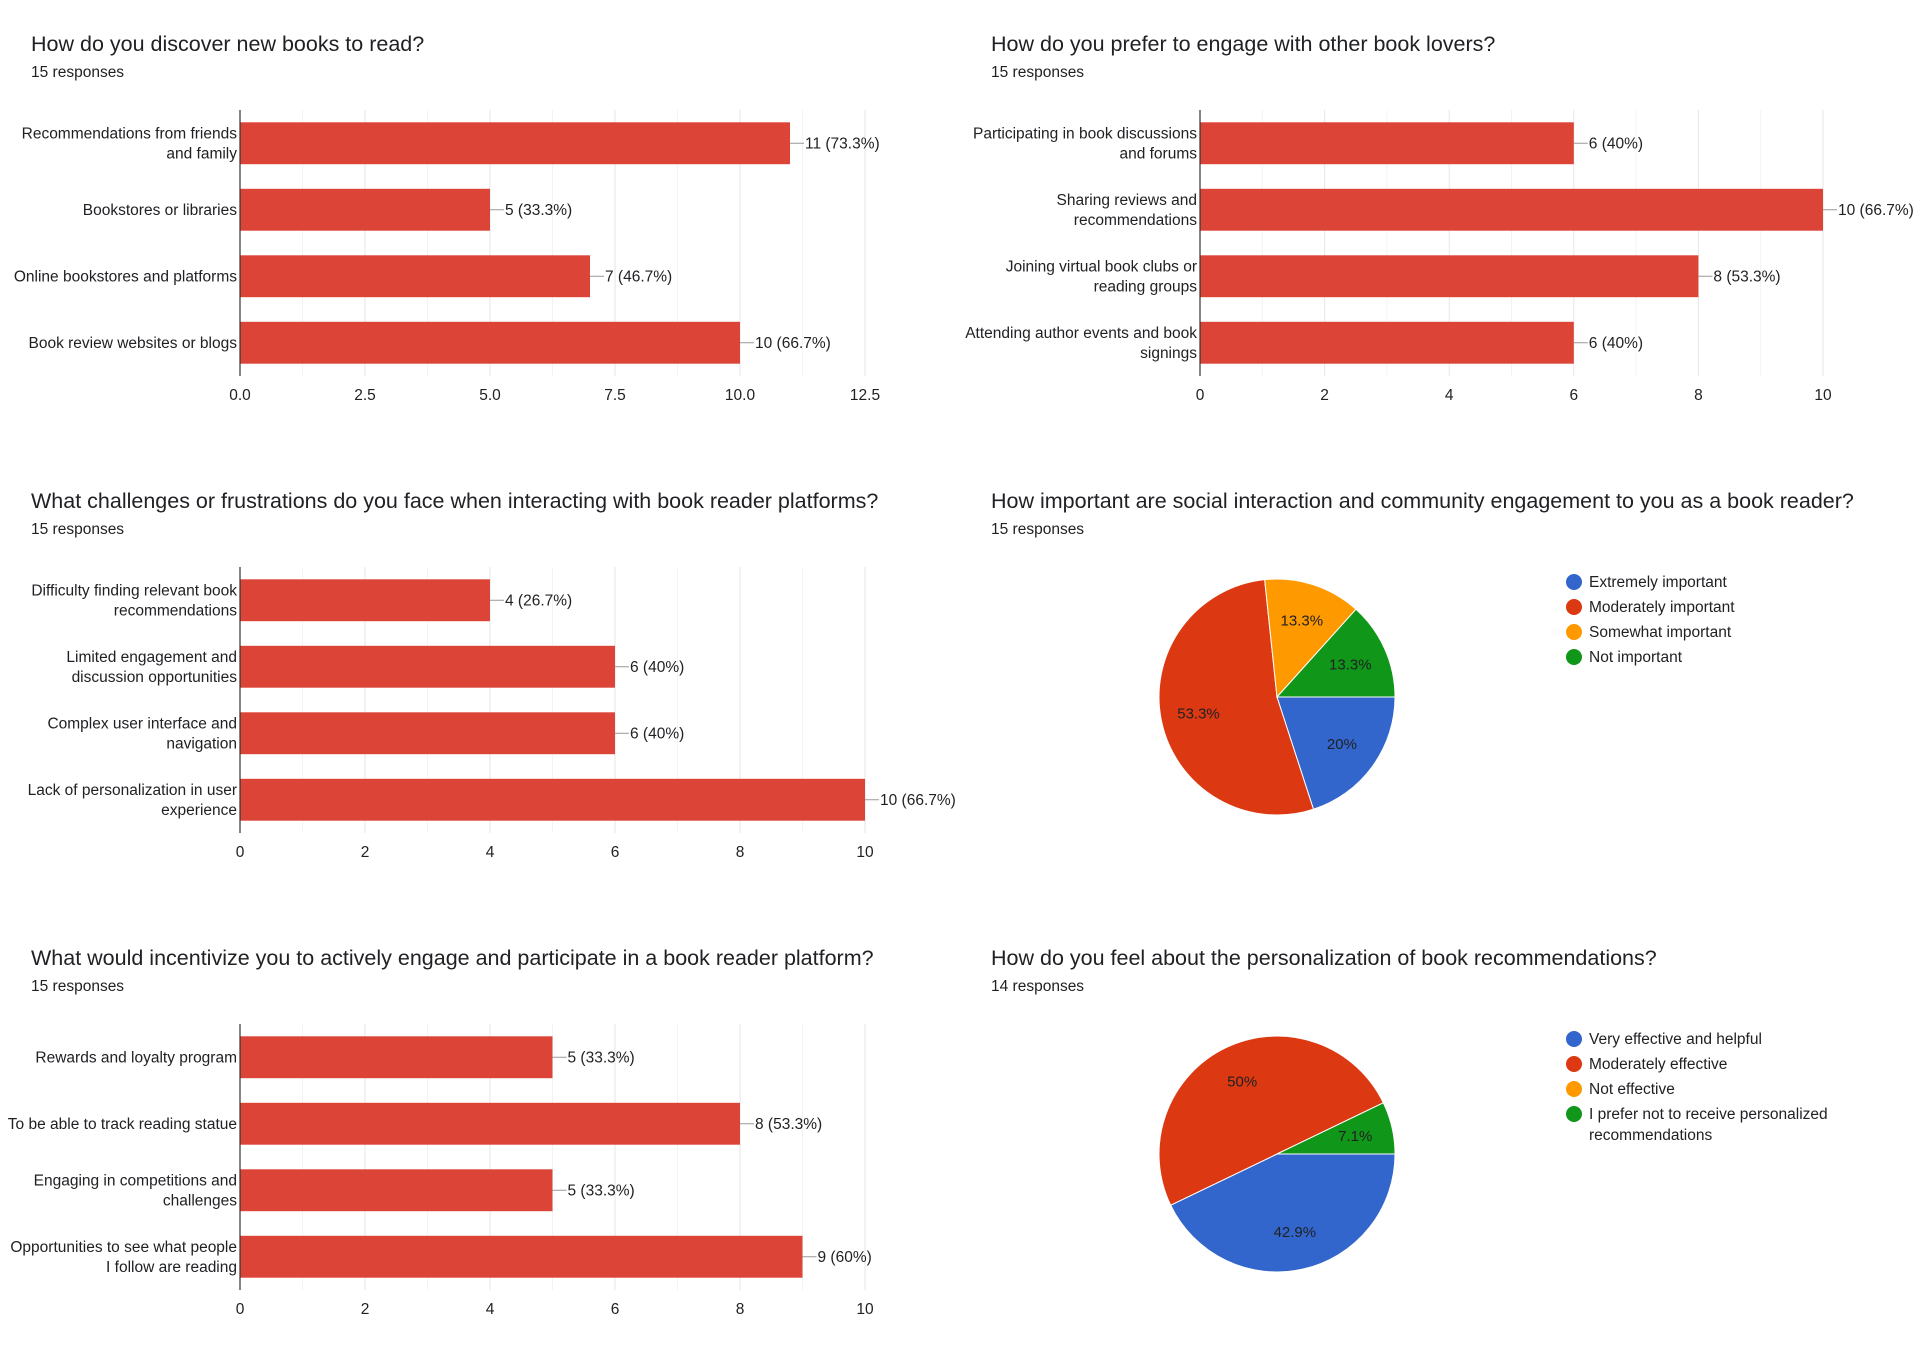  I want to click on category-label: Bookstores or libraries, so click(160, 210).